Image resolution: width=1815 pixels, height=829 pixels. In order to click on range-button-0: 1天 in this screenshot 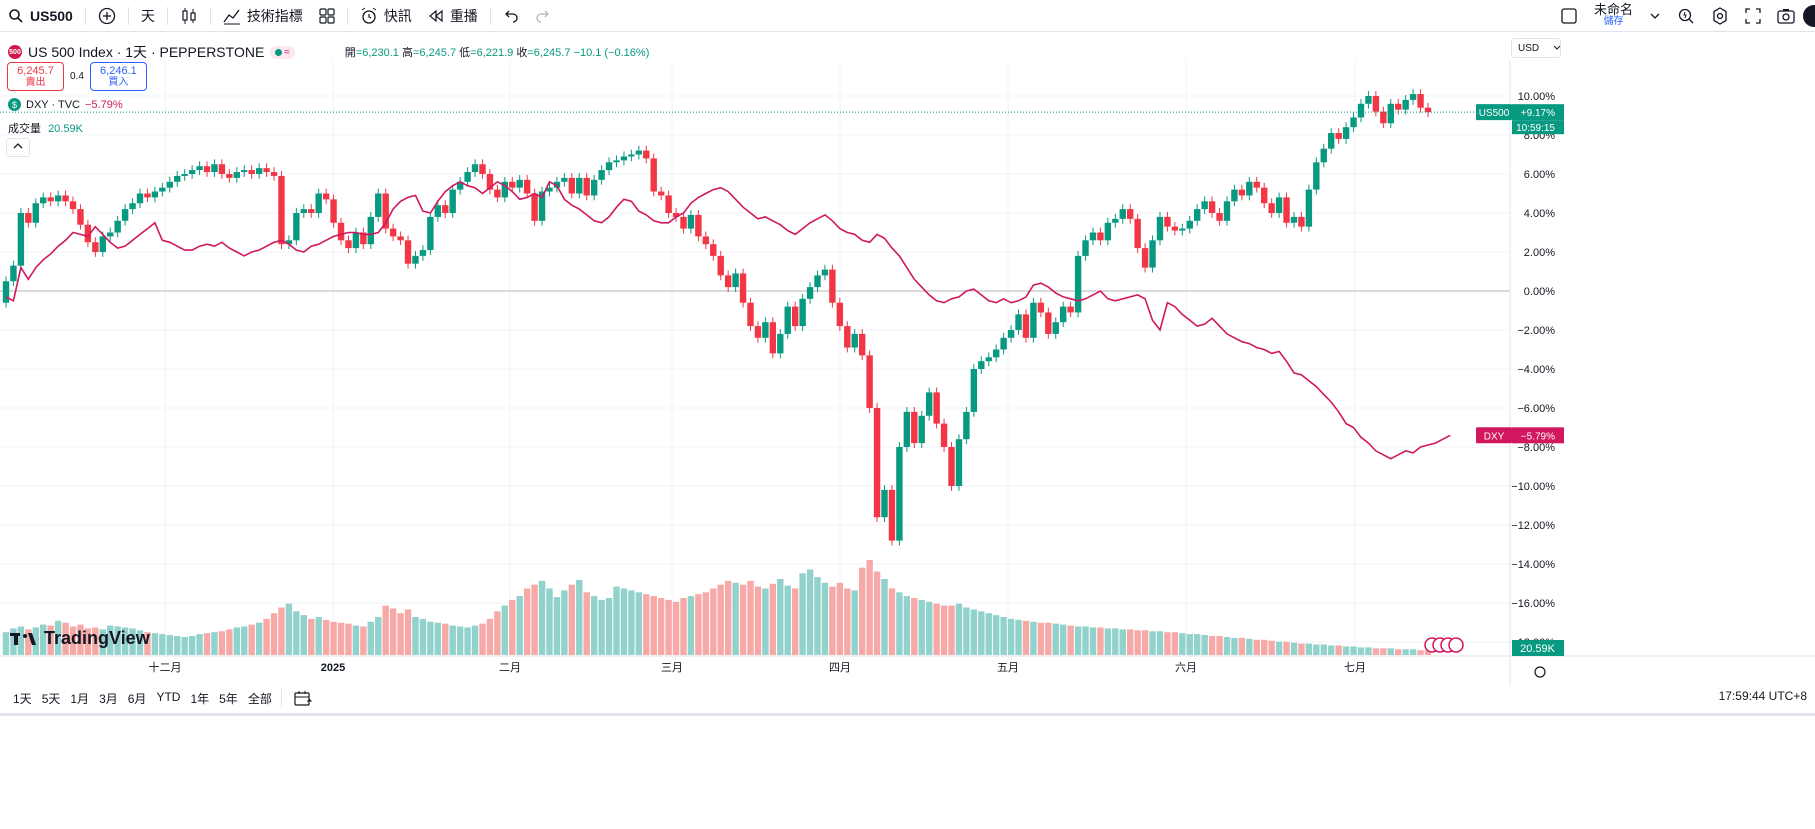, I will do `click(22, 698)`.